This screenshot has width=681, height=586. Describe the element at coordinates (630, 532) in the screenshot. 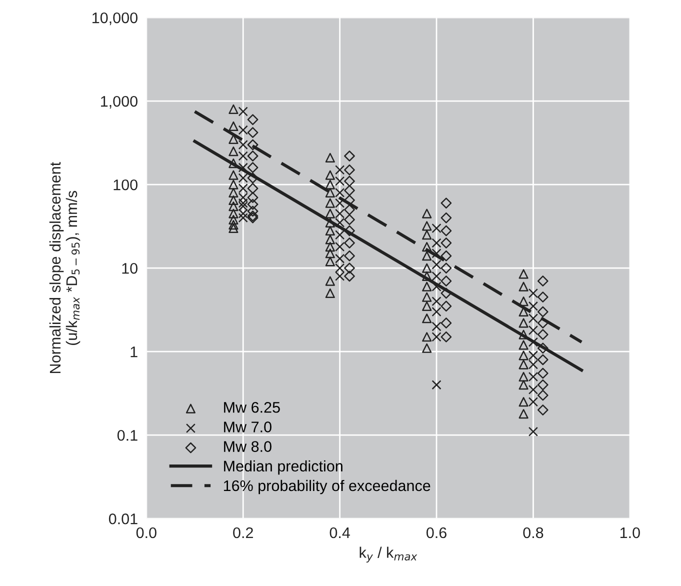

I see `x-tick-label: 1.0` at that location.